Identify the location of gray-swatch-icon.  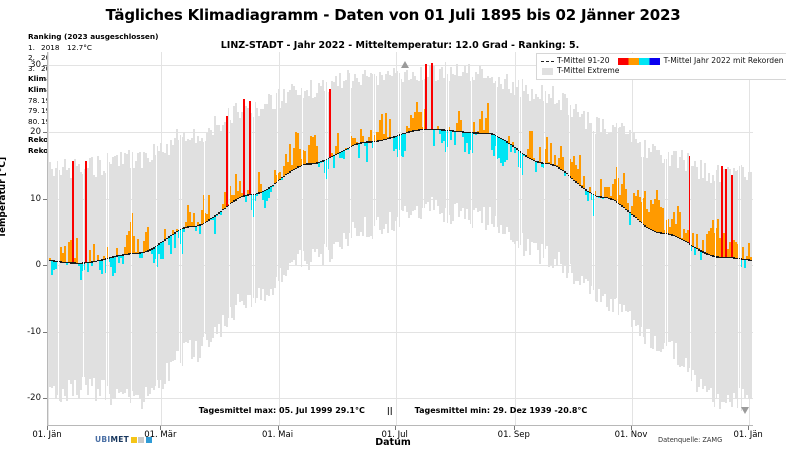
(547, 71).